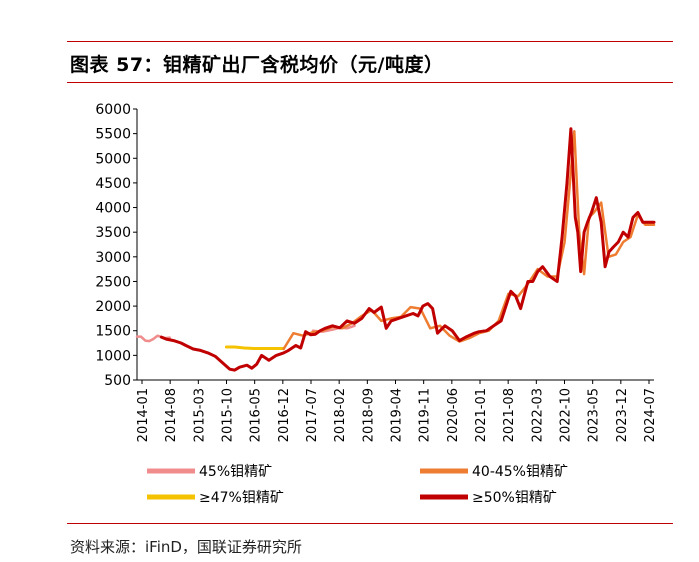 Image resolution: width=699 pixels, height=562 pixels. What do you see at coordinates (397, 415) in the screenshot?
I see `x-tick-label: 2019-04` at bounding box center [397, 415].